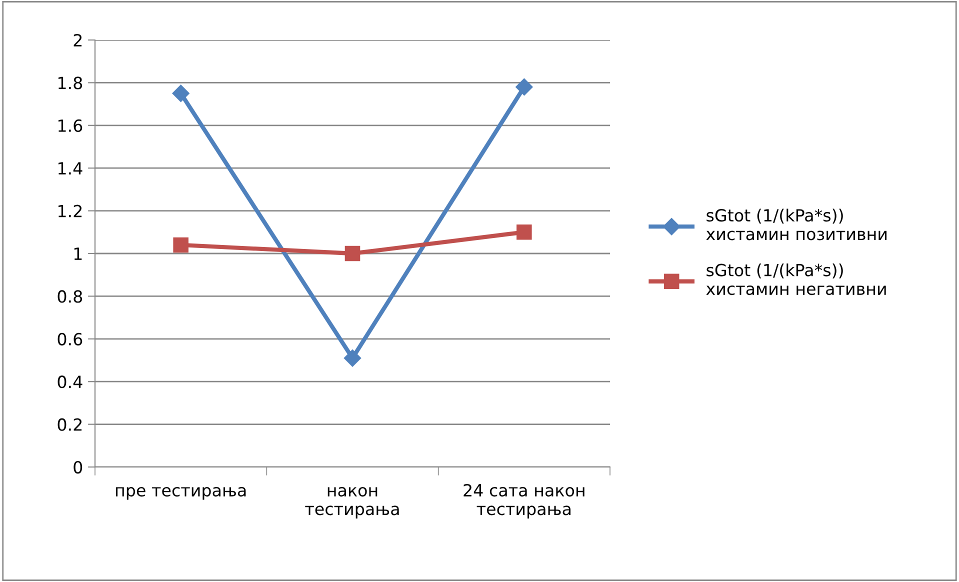 The height and width of the screenshot is (582, 959). Describe the element at coordinates (181, 493) in the screenshot. I see `x-tick-label: пре тестирања` at that location.